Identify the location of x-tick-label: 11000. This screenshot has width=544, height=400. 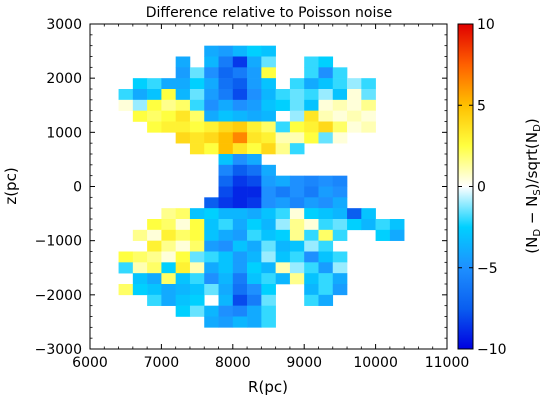
(447, 363).